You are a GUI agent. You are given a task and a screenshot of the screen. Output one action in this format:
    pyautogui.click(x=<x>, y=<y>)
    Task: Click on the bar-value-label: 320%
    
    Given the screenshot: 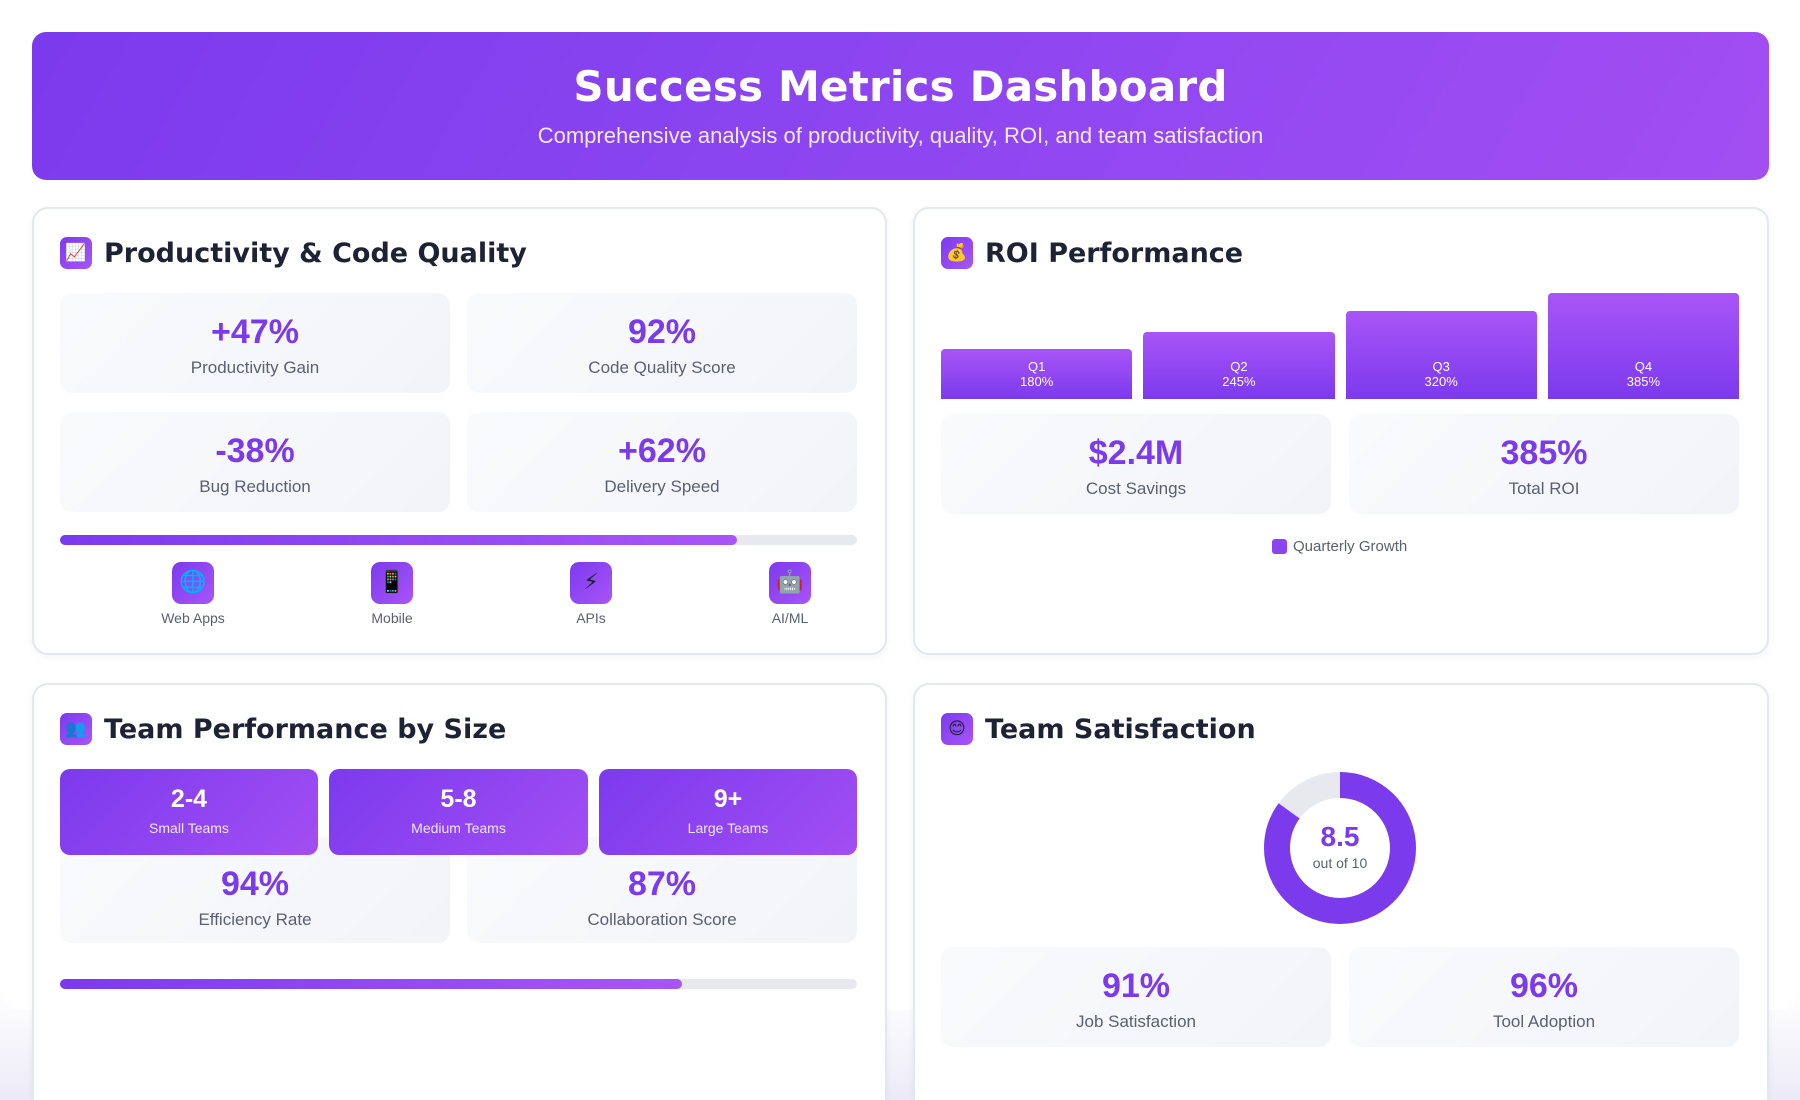 What is the action you would take?
    pyautogui.click(x=1441, y=381)
    